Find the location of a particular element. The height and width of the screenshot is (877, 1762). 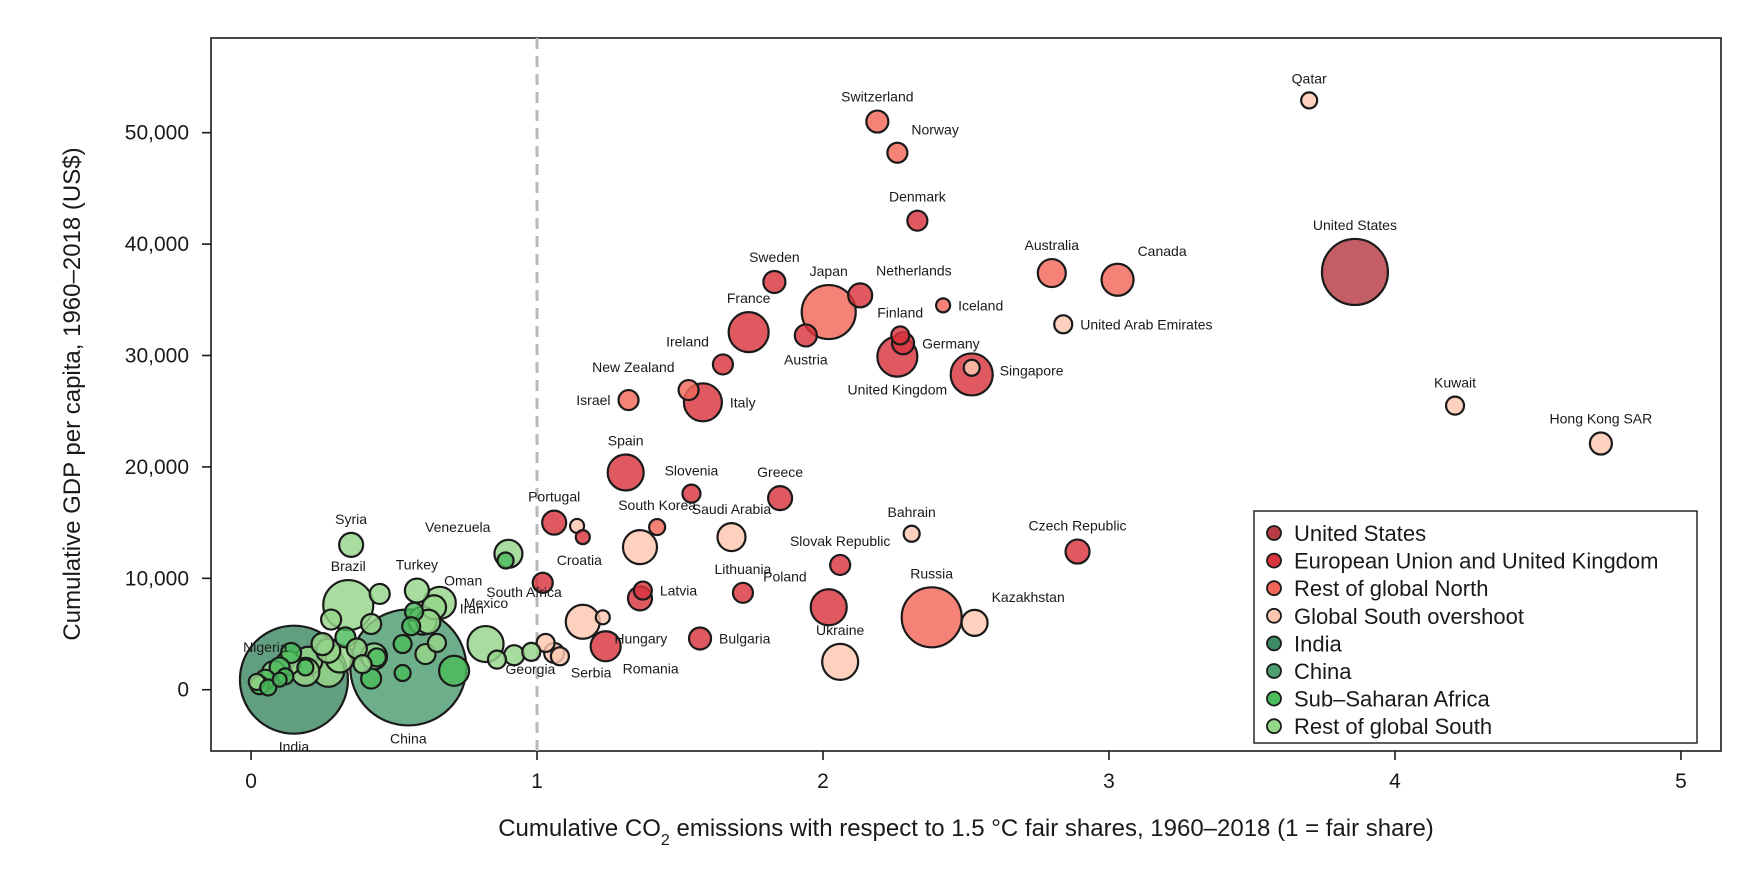

bubble-austria is located at coordinates (805, 335).